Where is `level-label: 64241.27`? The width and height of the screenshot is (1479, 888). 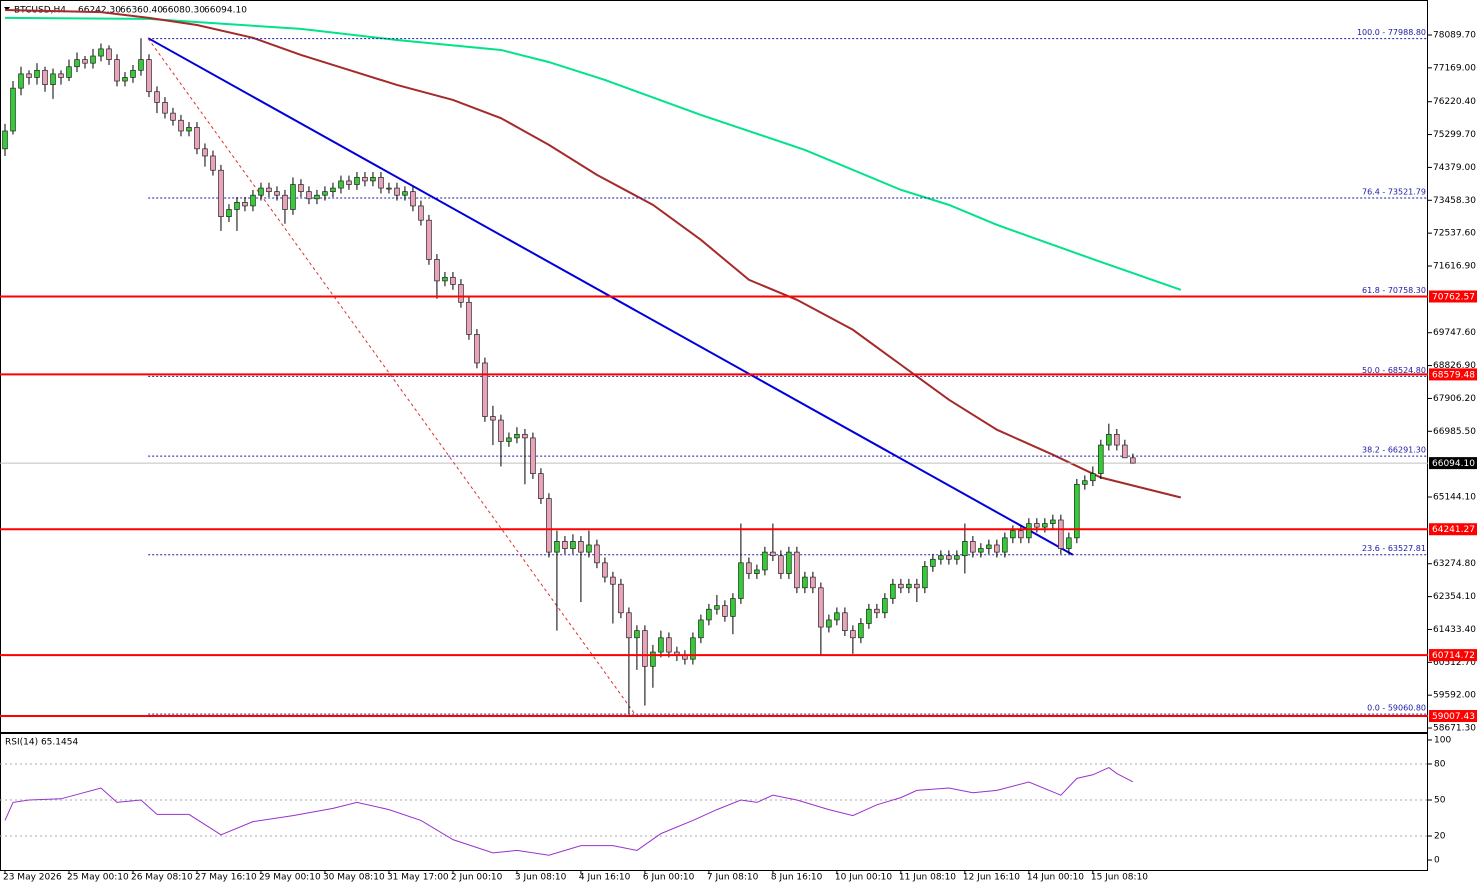
level-label: 64241.27 is located at coordinates (1453, 530).